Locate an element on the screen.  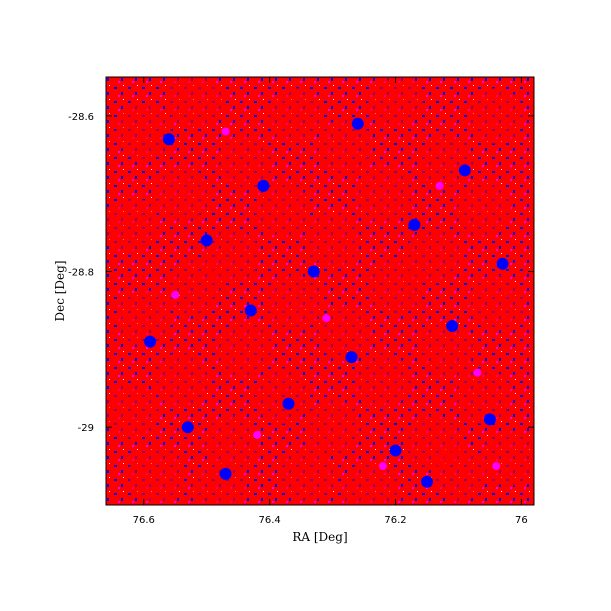
y-axis-label: Dec [Deg] is located at coordinates (60, 290).